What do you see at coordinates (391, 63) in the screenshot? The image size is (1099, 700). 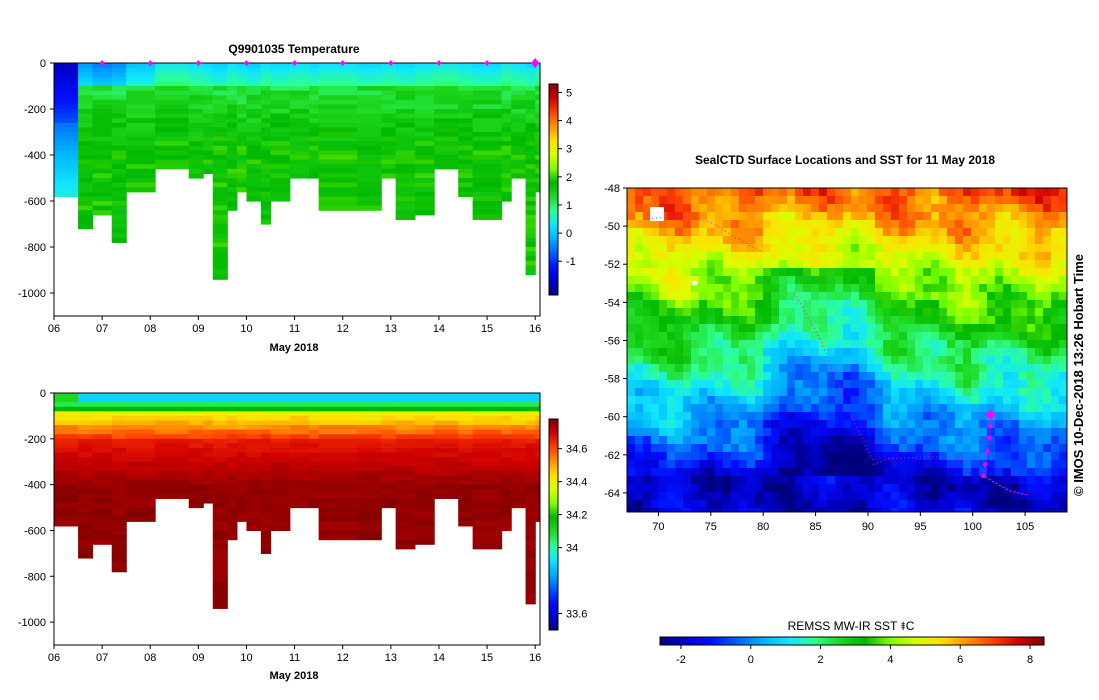 I see `profile-marker` at bounding box center [391, 63].